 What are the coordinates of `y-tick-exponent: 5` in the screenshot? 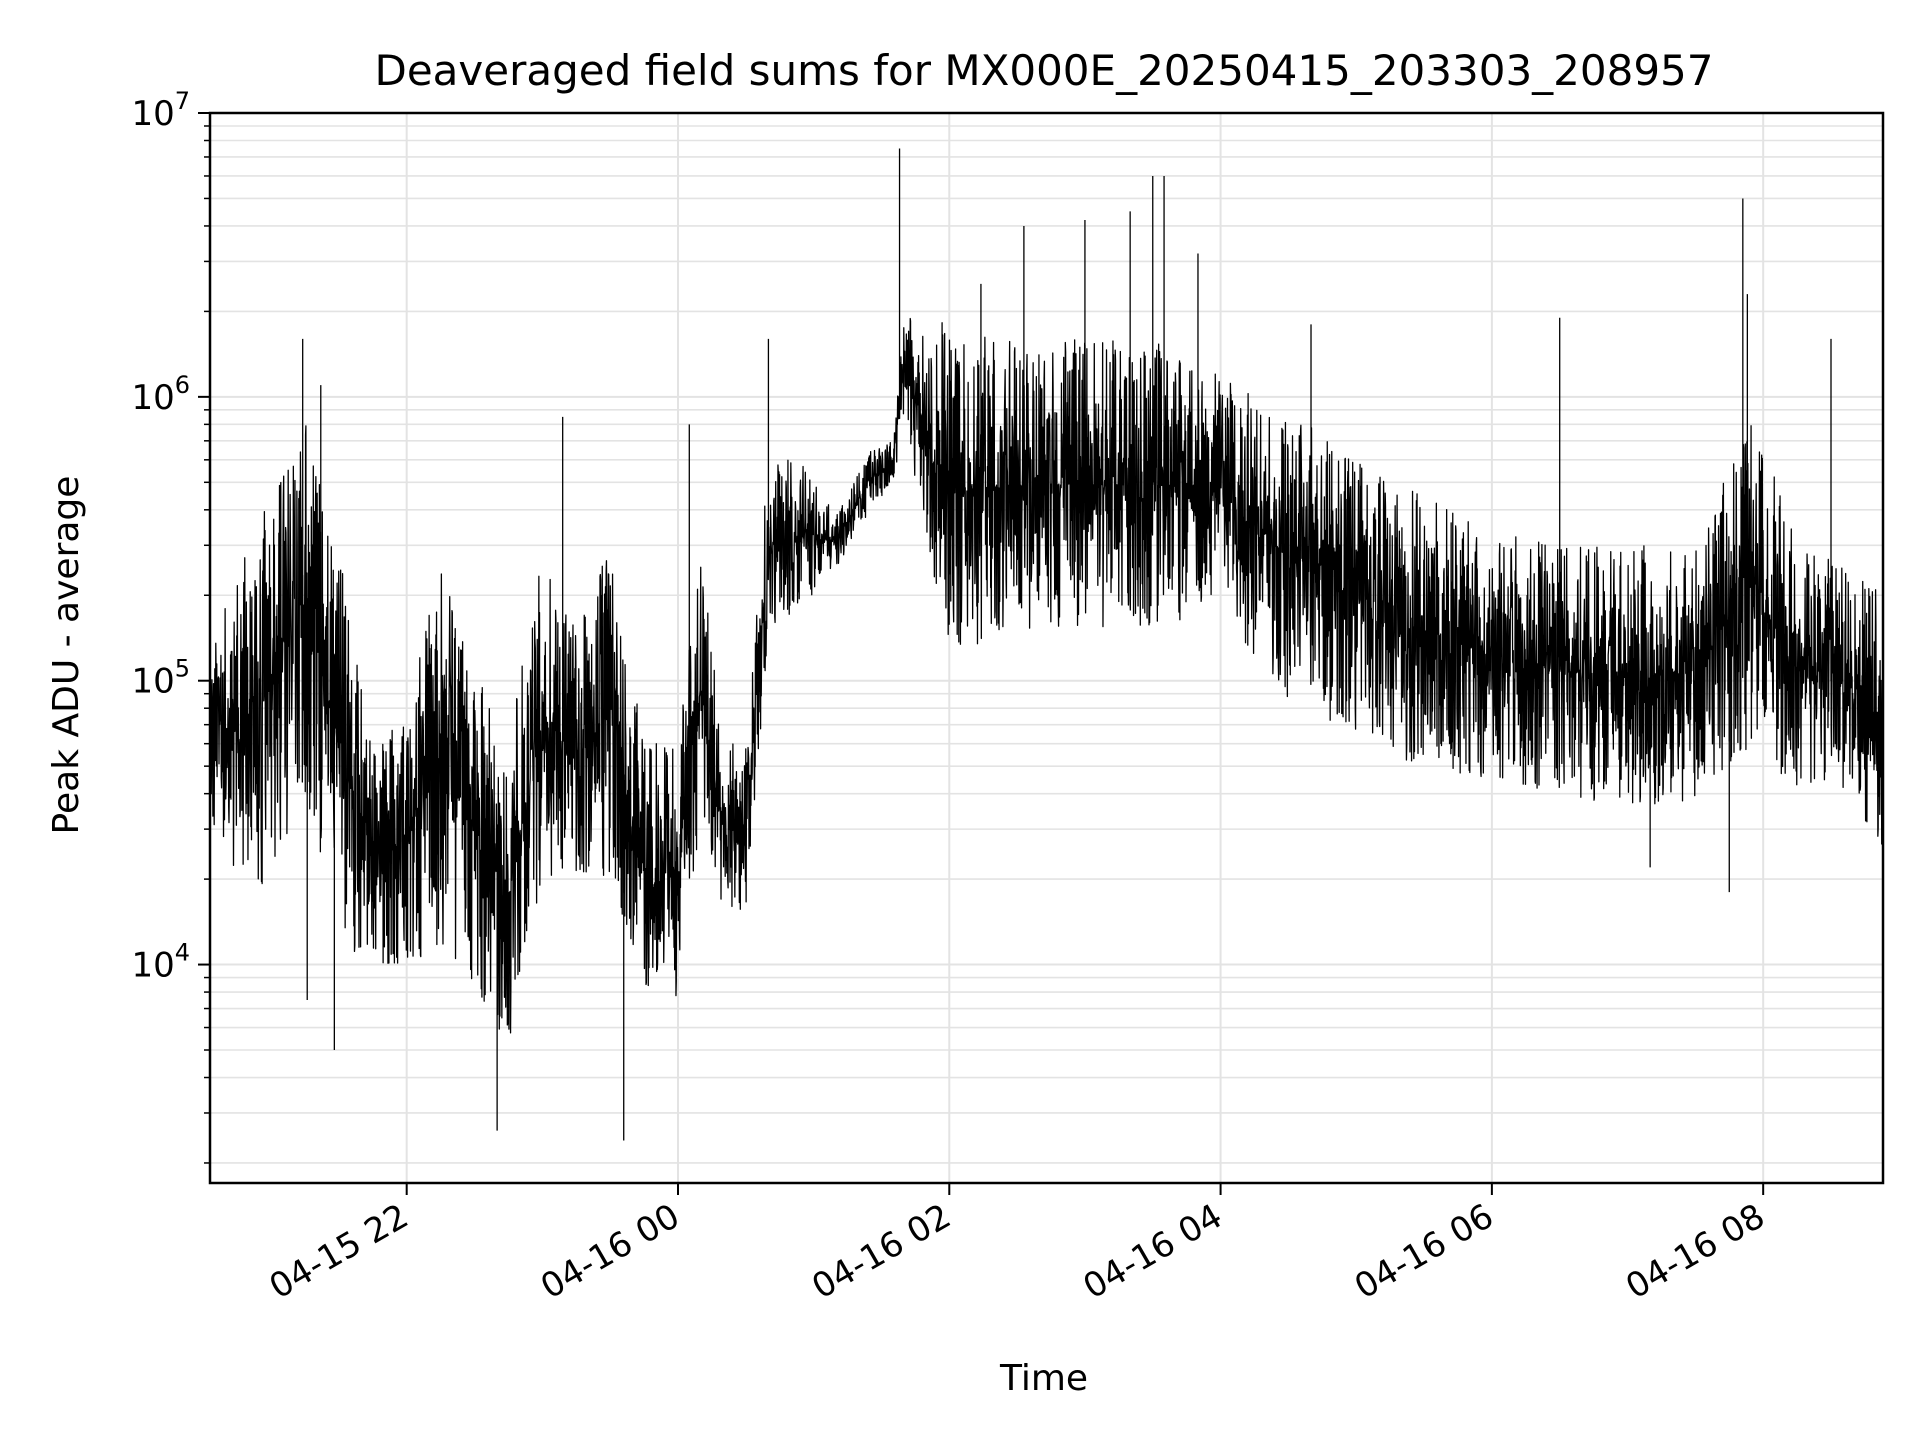 It's located at (182, 669).